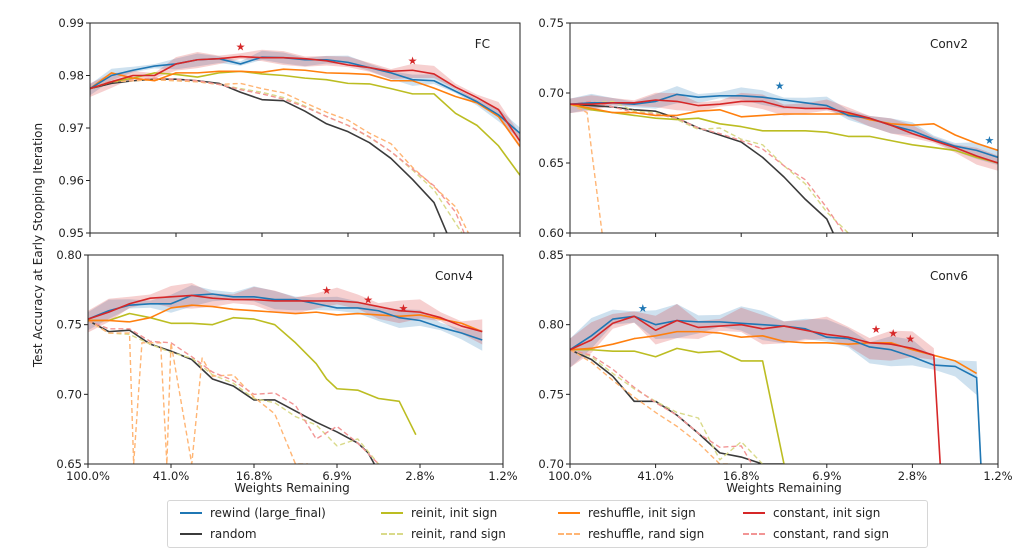 This screenshot has width=1023, height=550. What do you see at coordinates (551, 233) in the screenshot?
I see `y-tick-label: 0.60` at bounding box center [551, 233].